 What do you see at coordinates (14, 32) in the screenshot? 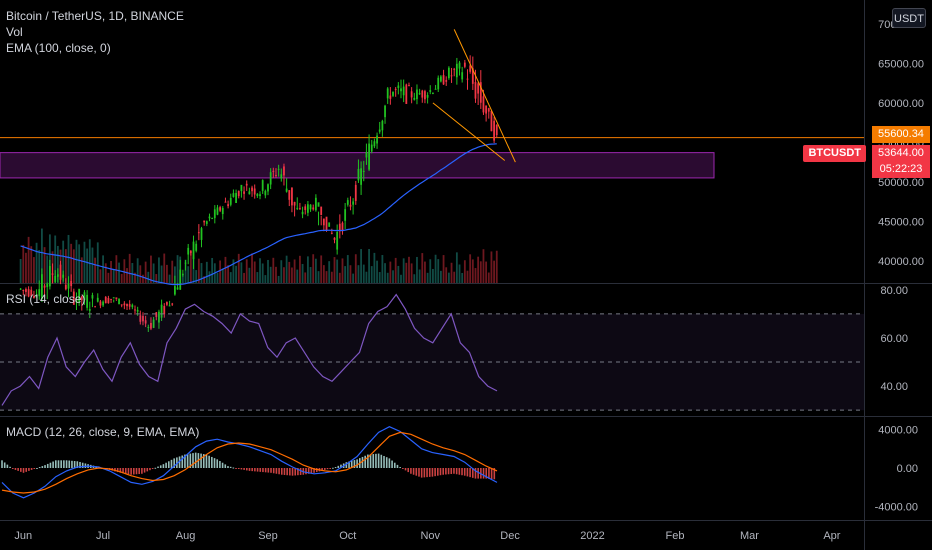
I see `volume-label: Vol` at bounding box center [14, 32].